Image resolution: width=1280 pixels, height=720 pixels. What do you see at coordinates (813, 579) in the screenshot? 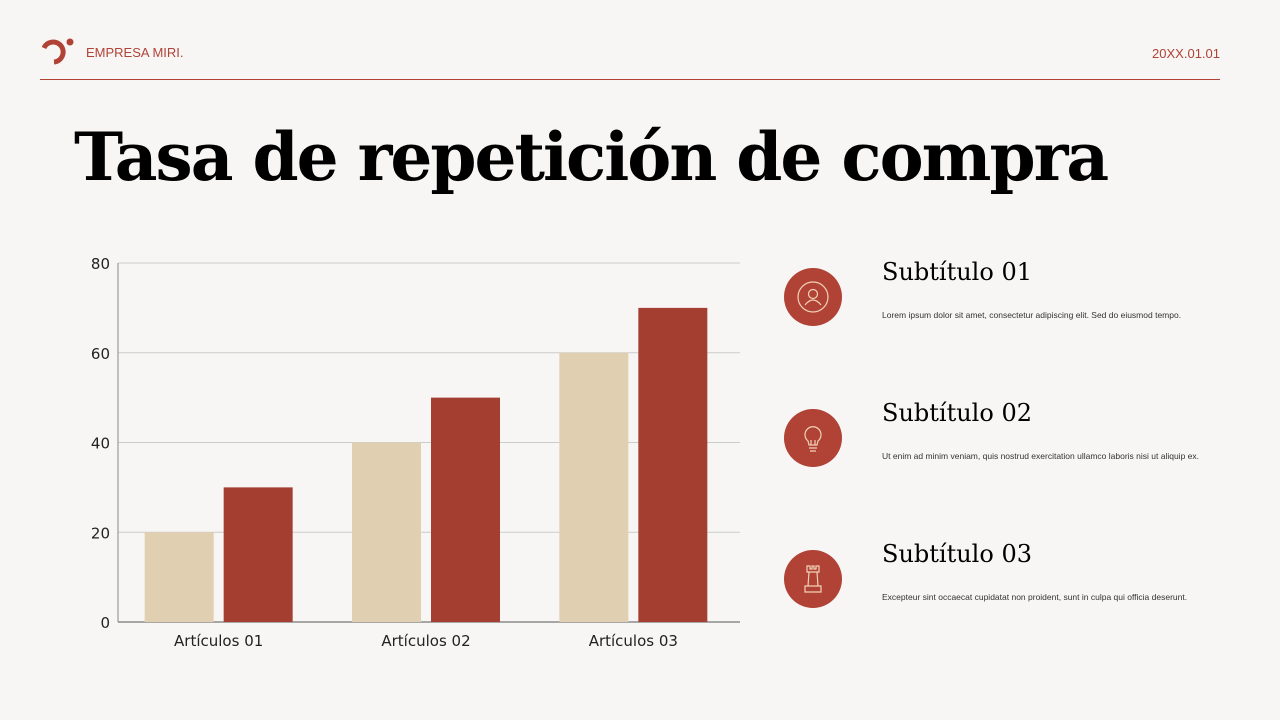
I see `chess-rook-icon` at bounding box center [813, 579].